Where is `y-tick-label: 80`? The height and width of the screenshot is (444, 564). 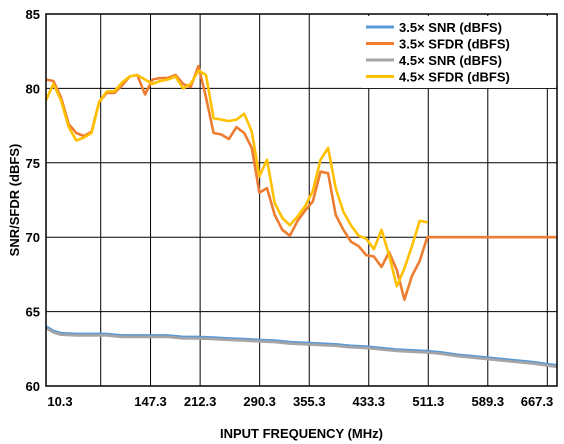 y-tick-label: 80 is located at coordinates (33, 88).